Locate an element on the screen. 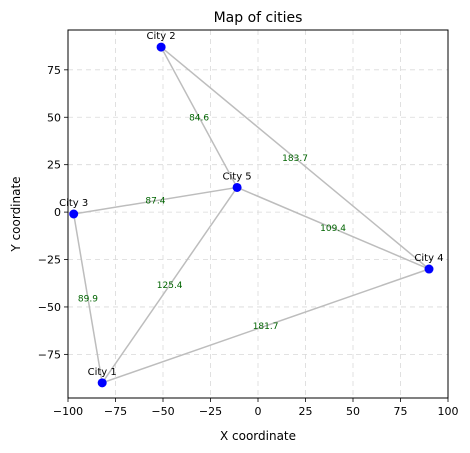  distance-label: 109.4 is located at coordinates (333, 229).